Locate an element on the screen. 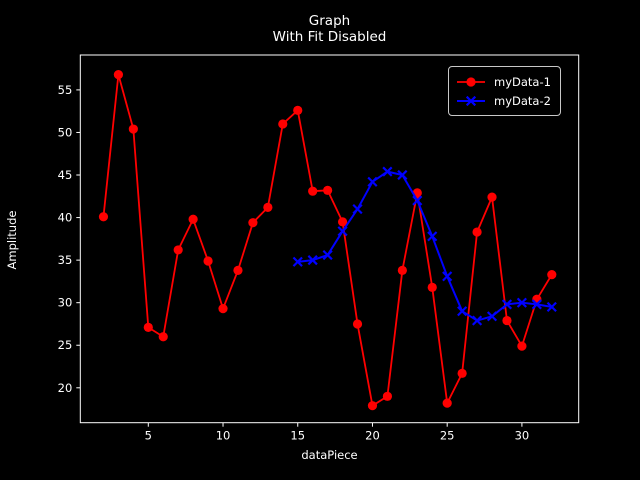  x-tick-label: 20 is located at coordinates (372, 436).